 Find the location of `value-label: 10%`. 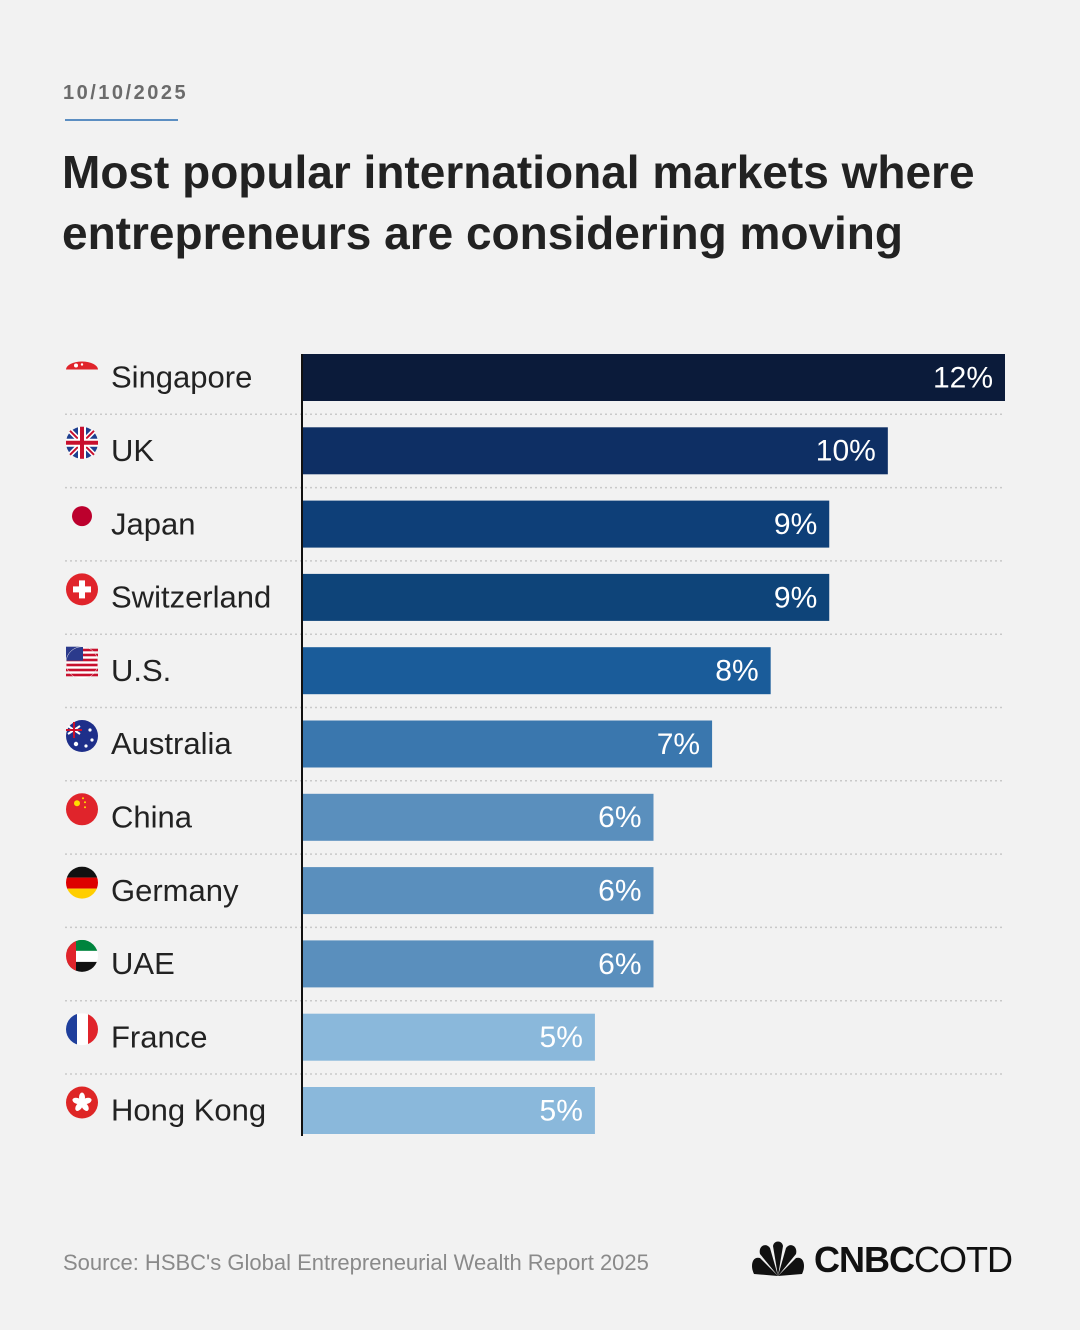

value-label: 10% is located at coordinates (846, 451).